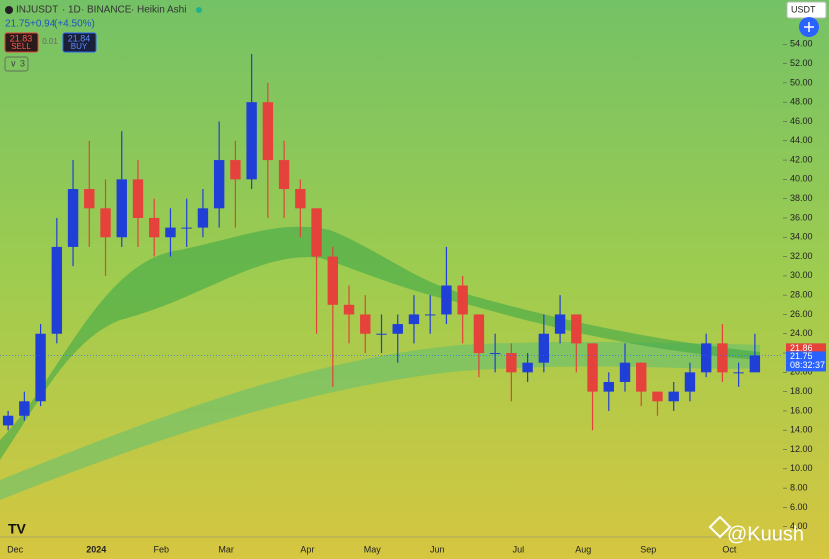 The image size is (829, 559). Describe the element at coordinates (801, 295) in the screenshot. I see `y-tick-label: 28.00` at that location.